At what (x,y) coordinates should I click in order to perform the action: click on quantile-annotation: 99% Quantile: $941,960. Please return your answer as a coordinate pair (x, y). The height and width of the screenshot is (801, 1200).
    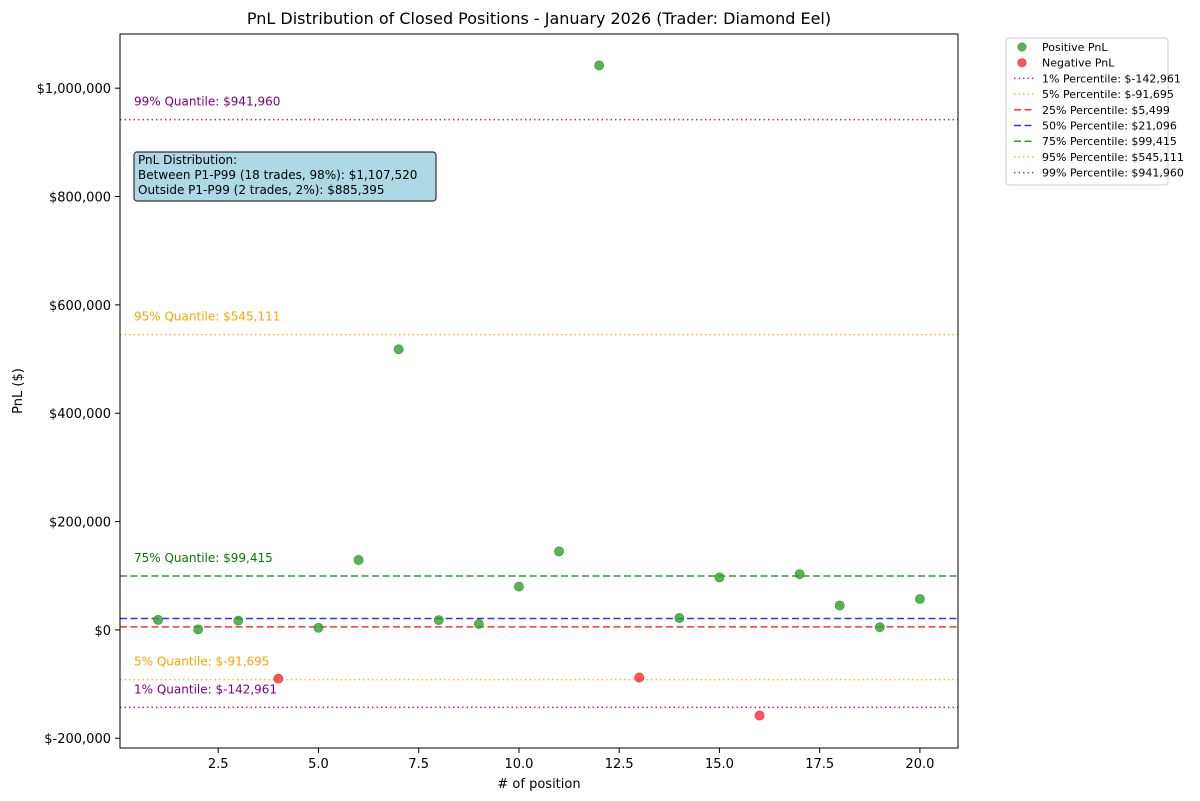
    Looking at the image, I should click on (207, 102).